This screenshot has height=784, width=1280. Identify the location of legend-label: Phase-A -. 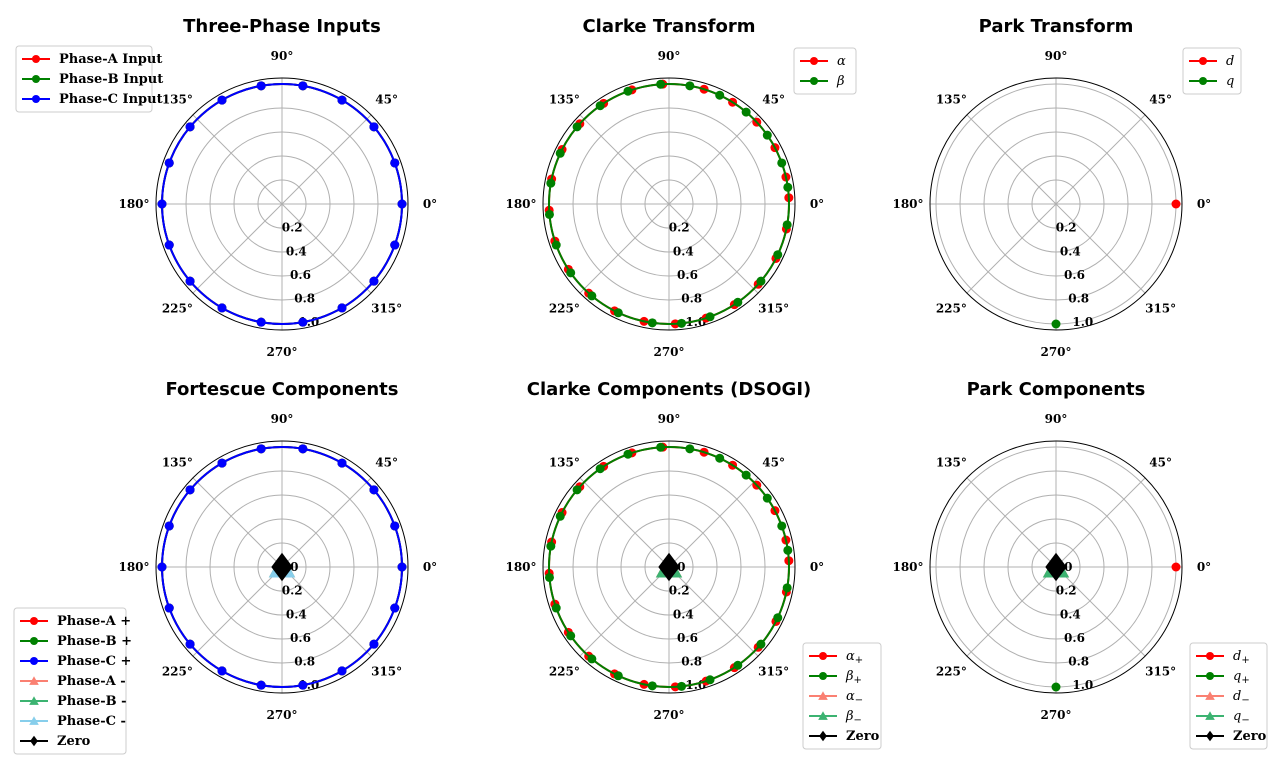
(91, 681).